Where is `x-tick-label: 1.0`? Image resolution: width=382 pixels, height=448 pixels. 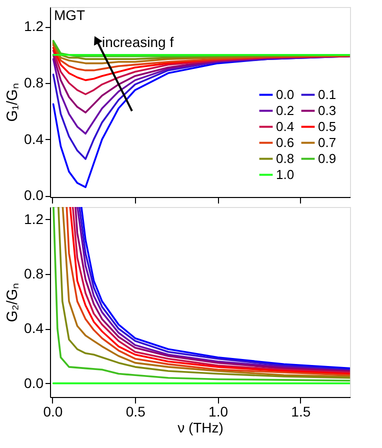
x-tick-label: 1.0 is located at coordinates (218, 412).